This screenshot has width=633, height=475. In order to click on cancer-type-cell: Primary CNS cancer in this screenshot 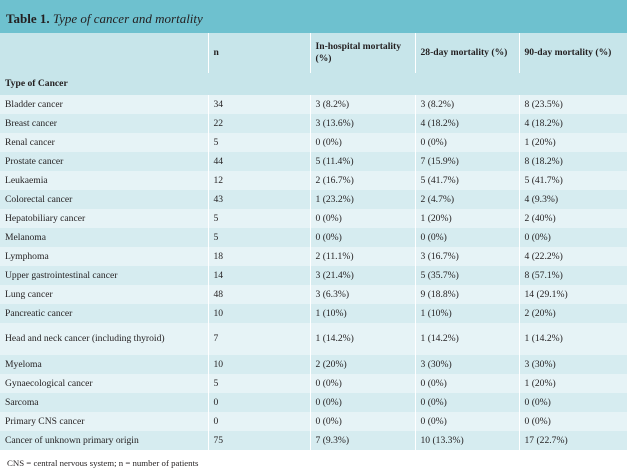, I will do `click(45, 421)`.